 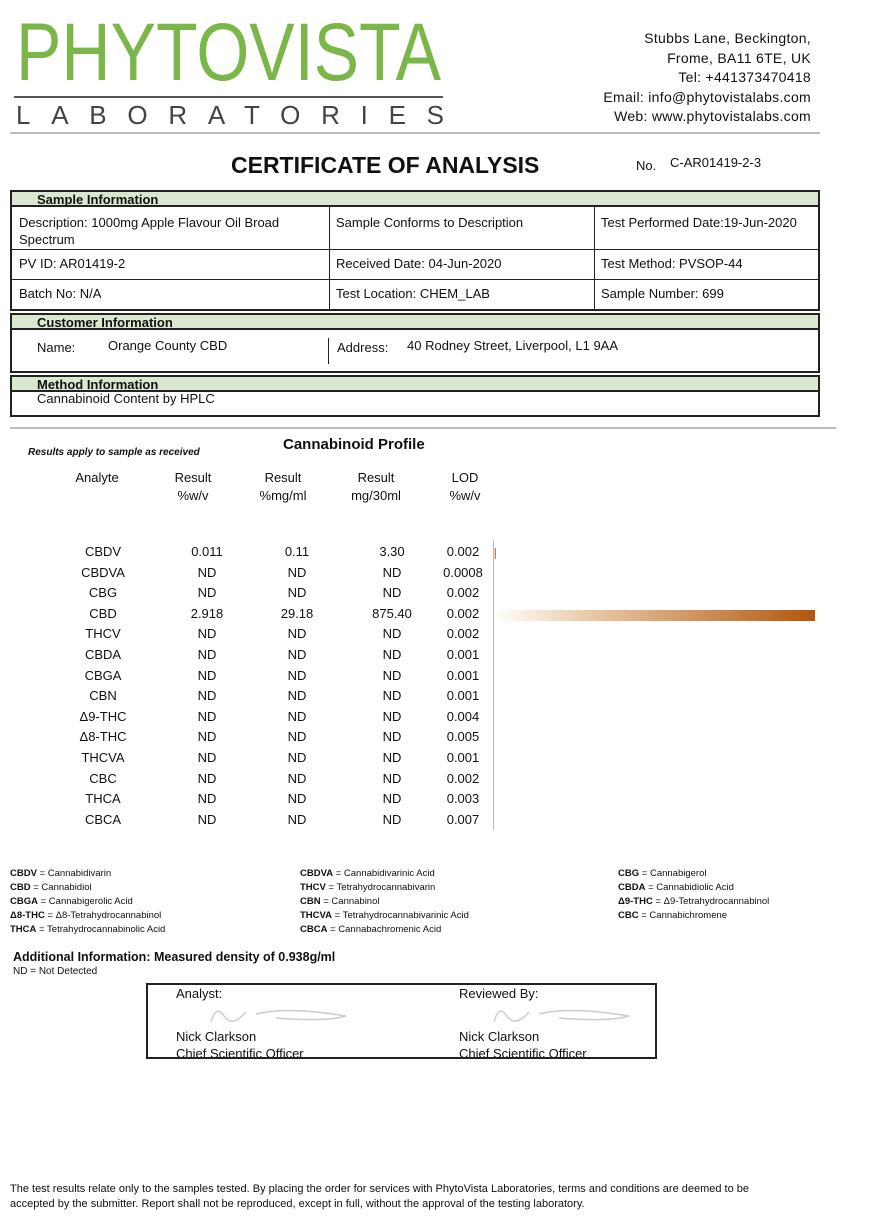 What do you see at coordinates (126, 398) in the screenshot?
I see `value: Cannabinoid Content by HPLC` at bounding box center [126, 398].